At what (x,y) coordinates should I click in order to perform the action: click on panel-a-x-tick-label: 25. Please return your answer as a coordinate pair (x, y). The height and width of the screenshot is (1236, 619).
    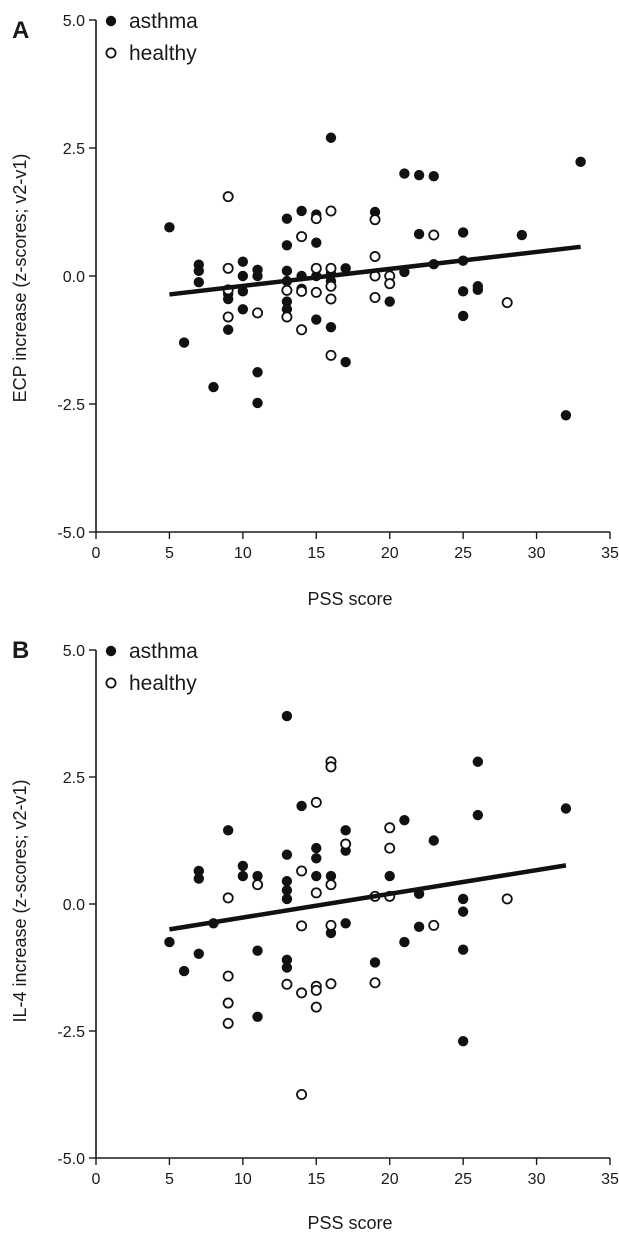
    Looking at the image, I should click on (463, 553).